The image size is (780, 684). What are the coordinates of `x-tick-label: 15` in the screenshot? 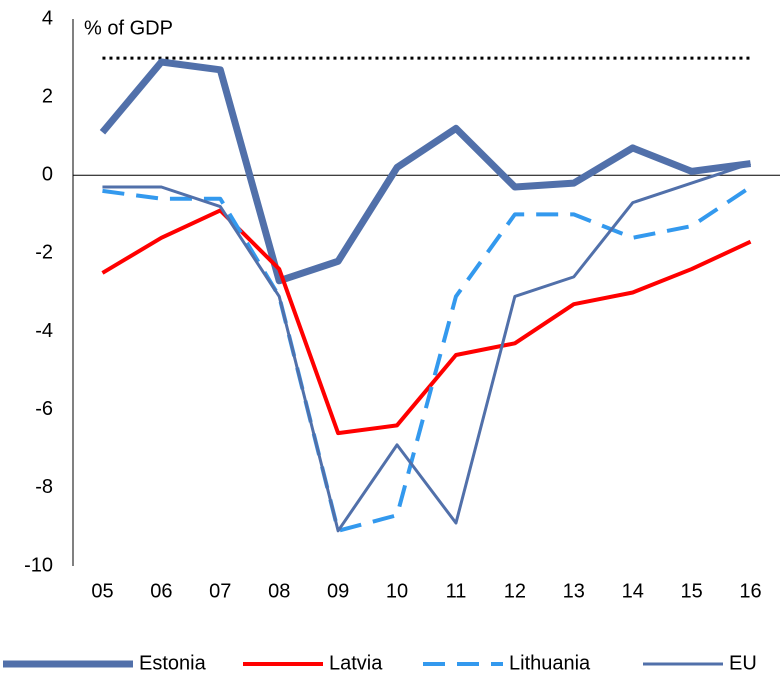 It's located at (692, 591).